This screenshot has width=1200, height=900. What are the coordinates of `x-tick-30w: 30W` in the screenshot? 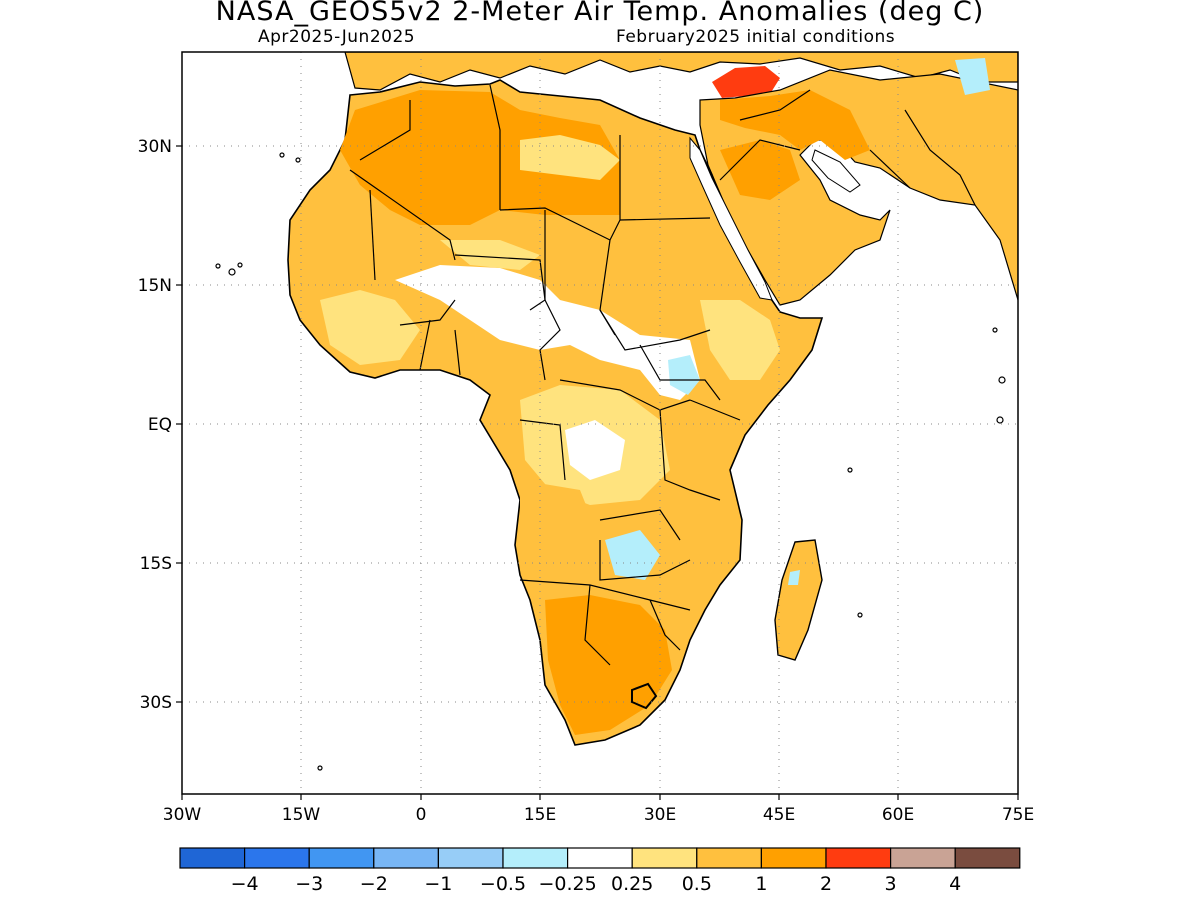 It's located at (182, 815).